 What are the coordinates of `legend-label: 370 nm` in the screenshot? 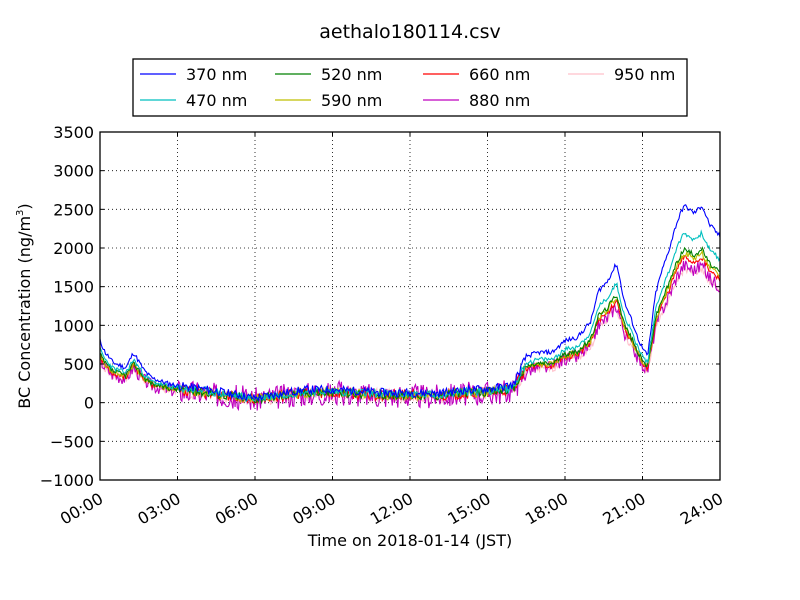 It's located at (216, 74).